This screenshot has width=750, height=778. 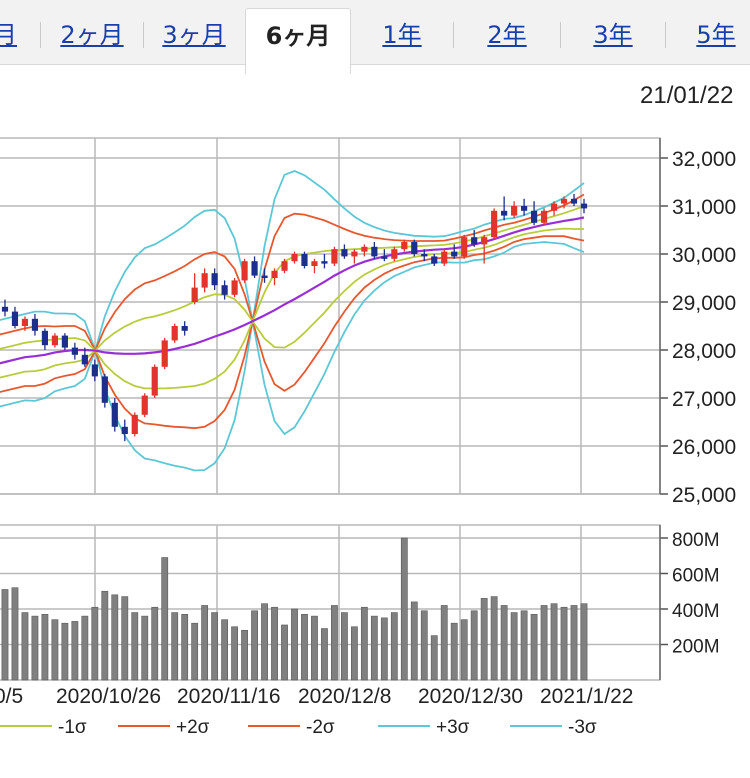 What do you see at coordinates (613, 35) in the screenshot?
I see `tab-3-years: 3年` at bounding box center [613, 35].